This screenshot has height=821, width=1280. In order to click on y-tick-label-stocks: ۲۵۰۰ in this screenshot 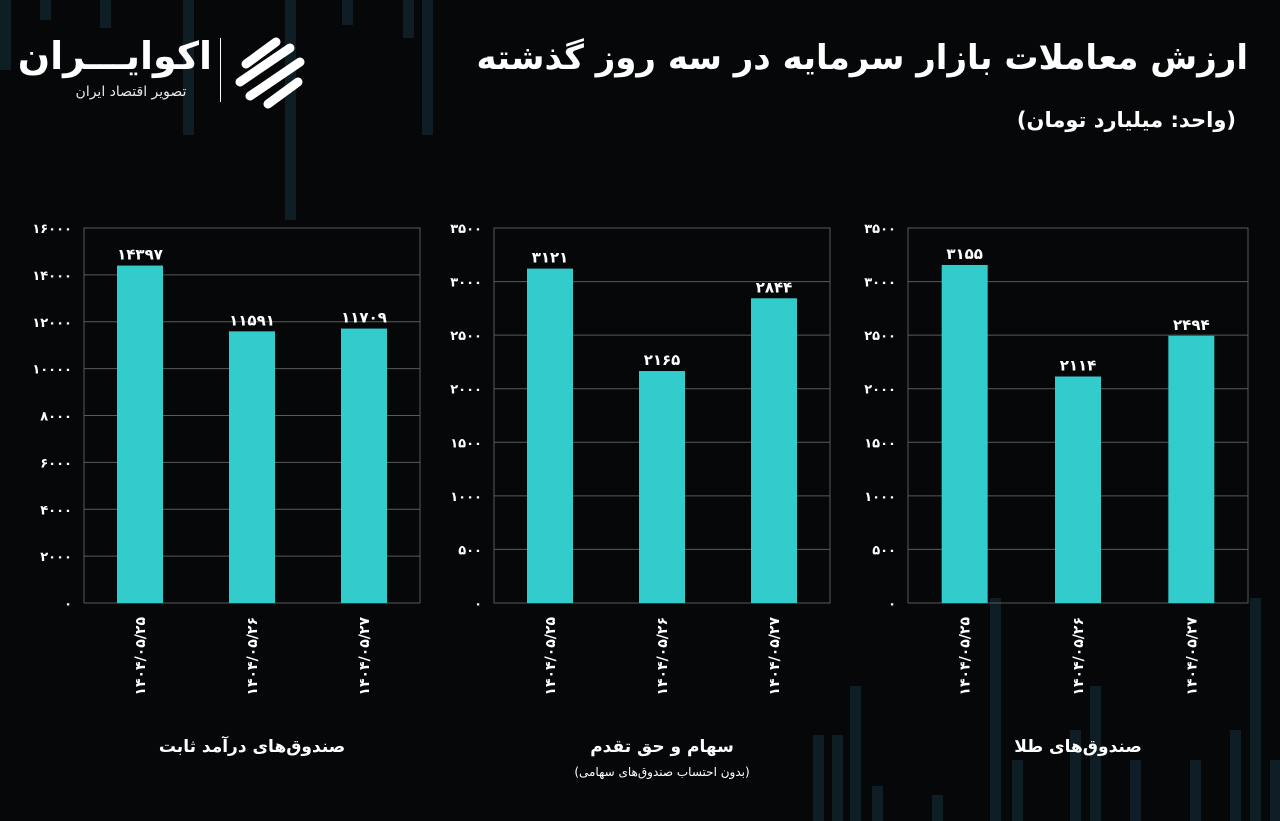, I will do `click(466, 336)`.